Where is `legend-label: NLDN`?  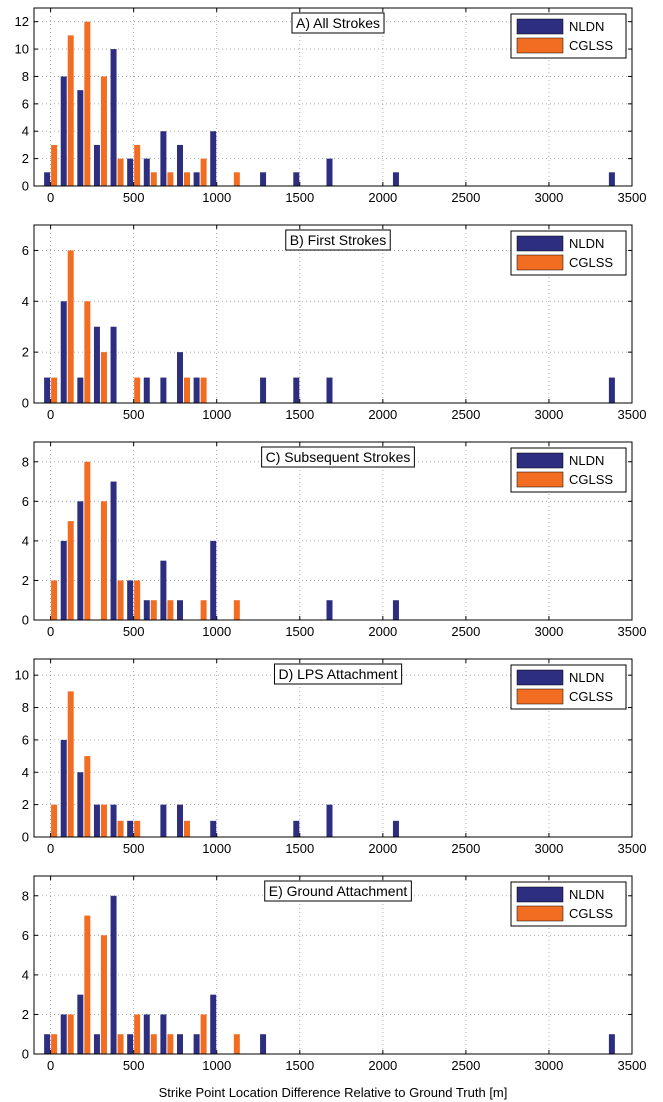 legend-label: NLDN is located at coordinates (586, 677).